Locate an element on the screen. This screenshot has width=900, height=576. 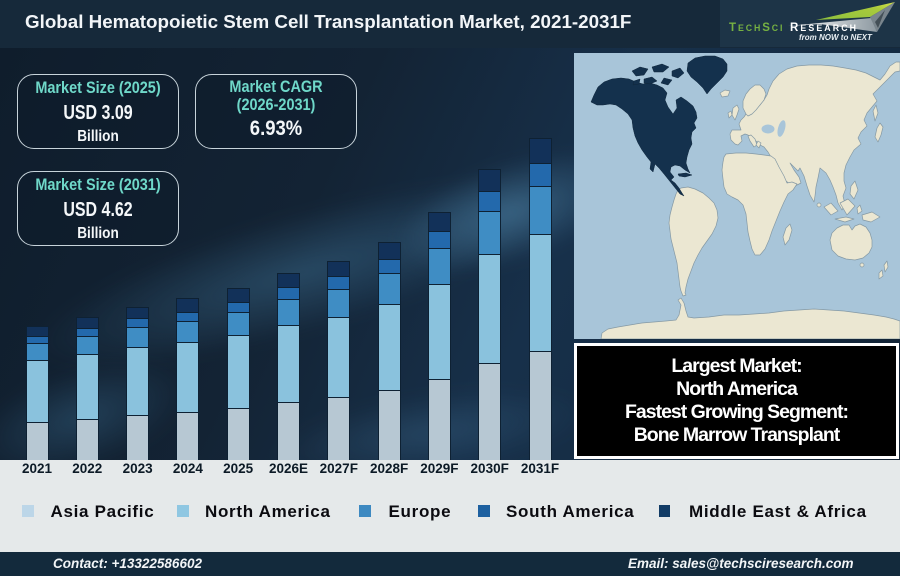
svg-text: from NOW to NEXT is located at coordinates (836, 37).